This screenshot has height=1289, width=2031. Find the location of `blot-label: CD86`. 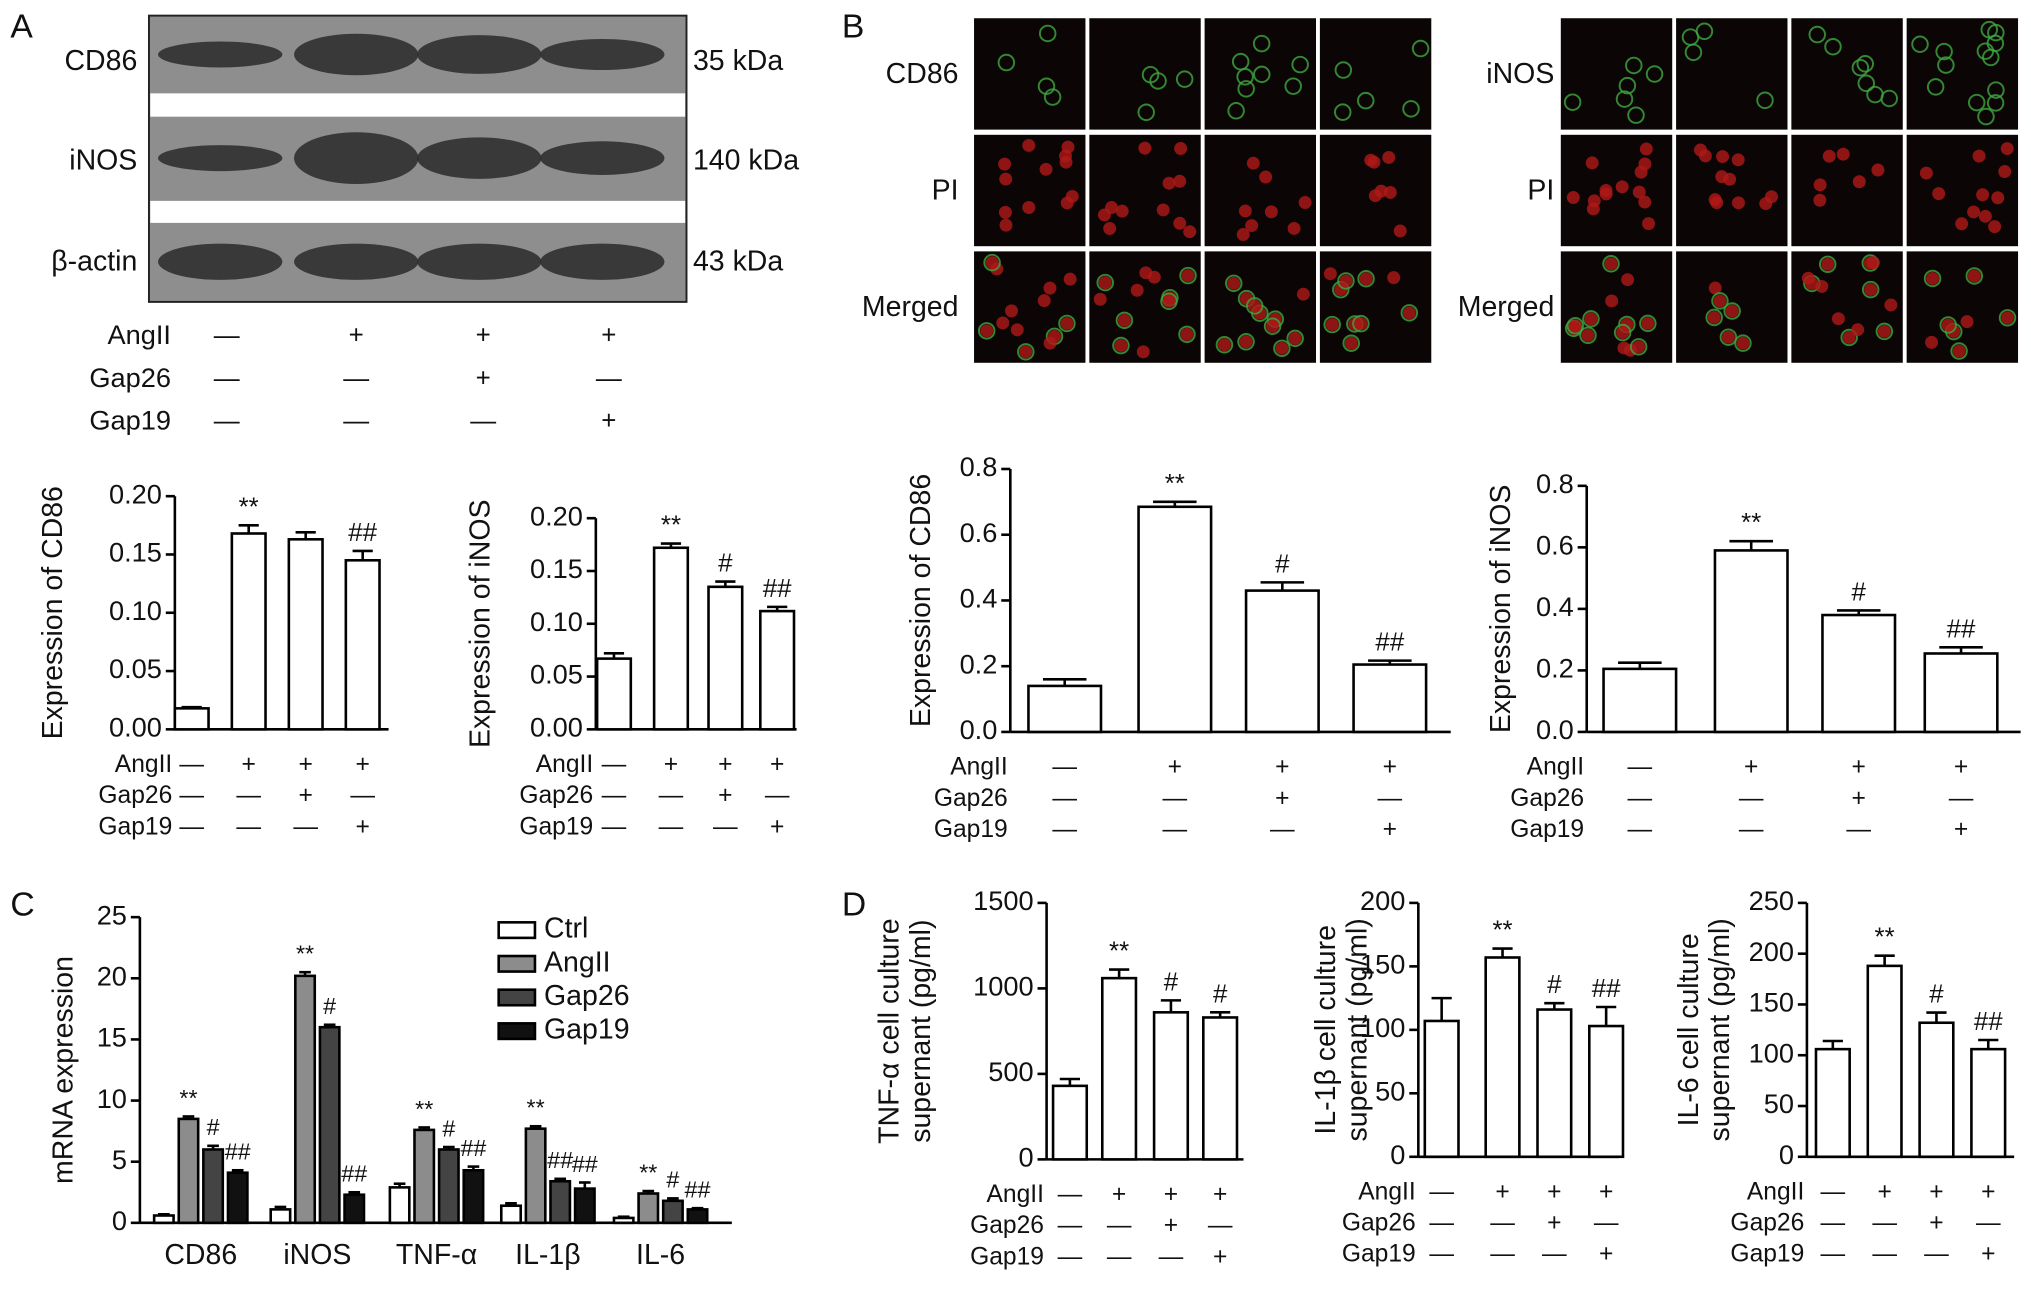

blot-label: CD86 is located at coordinates (100, 61).